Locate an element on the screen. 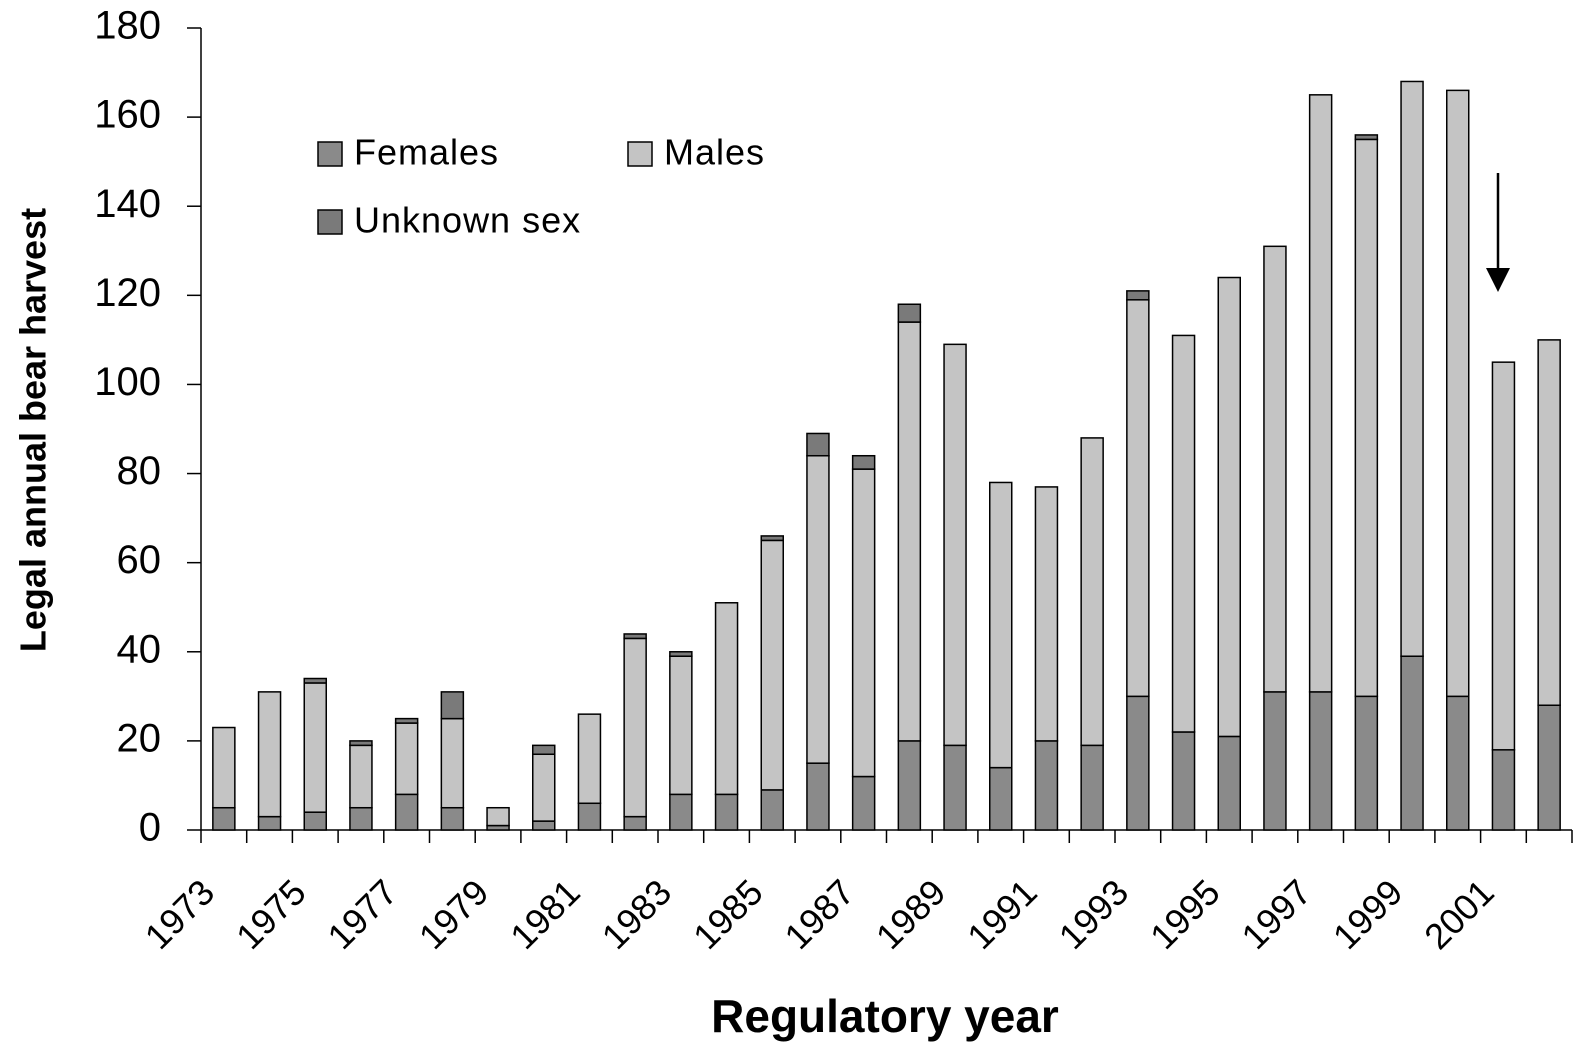 The height and width of the screenshot is (1054, 1575). arrow is located at coordinates (1498, 232).